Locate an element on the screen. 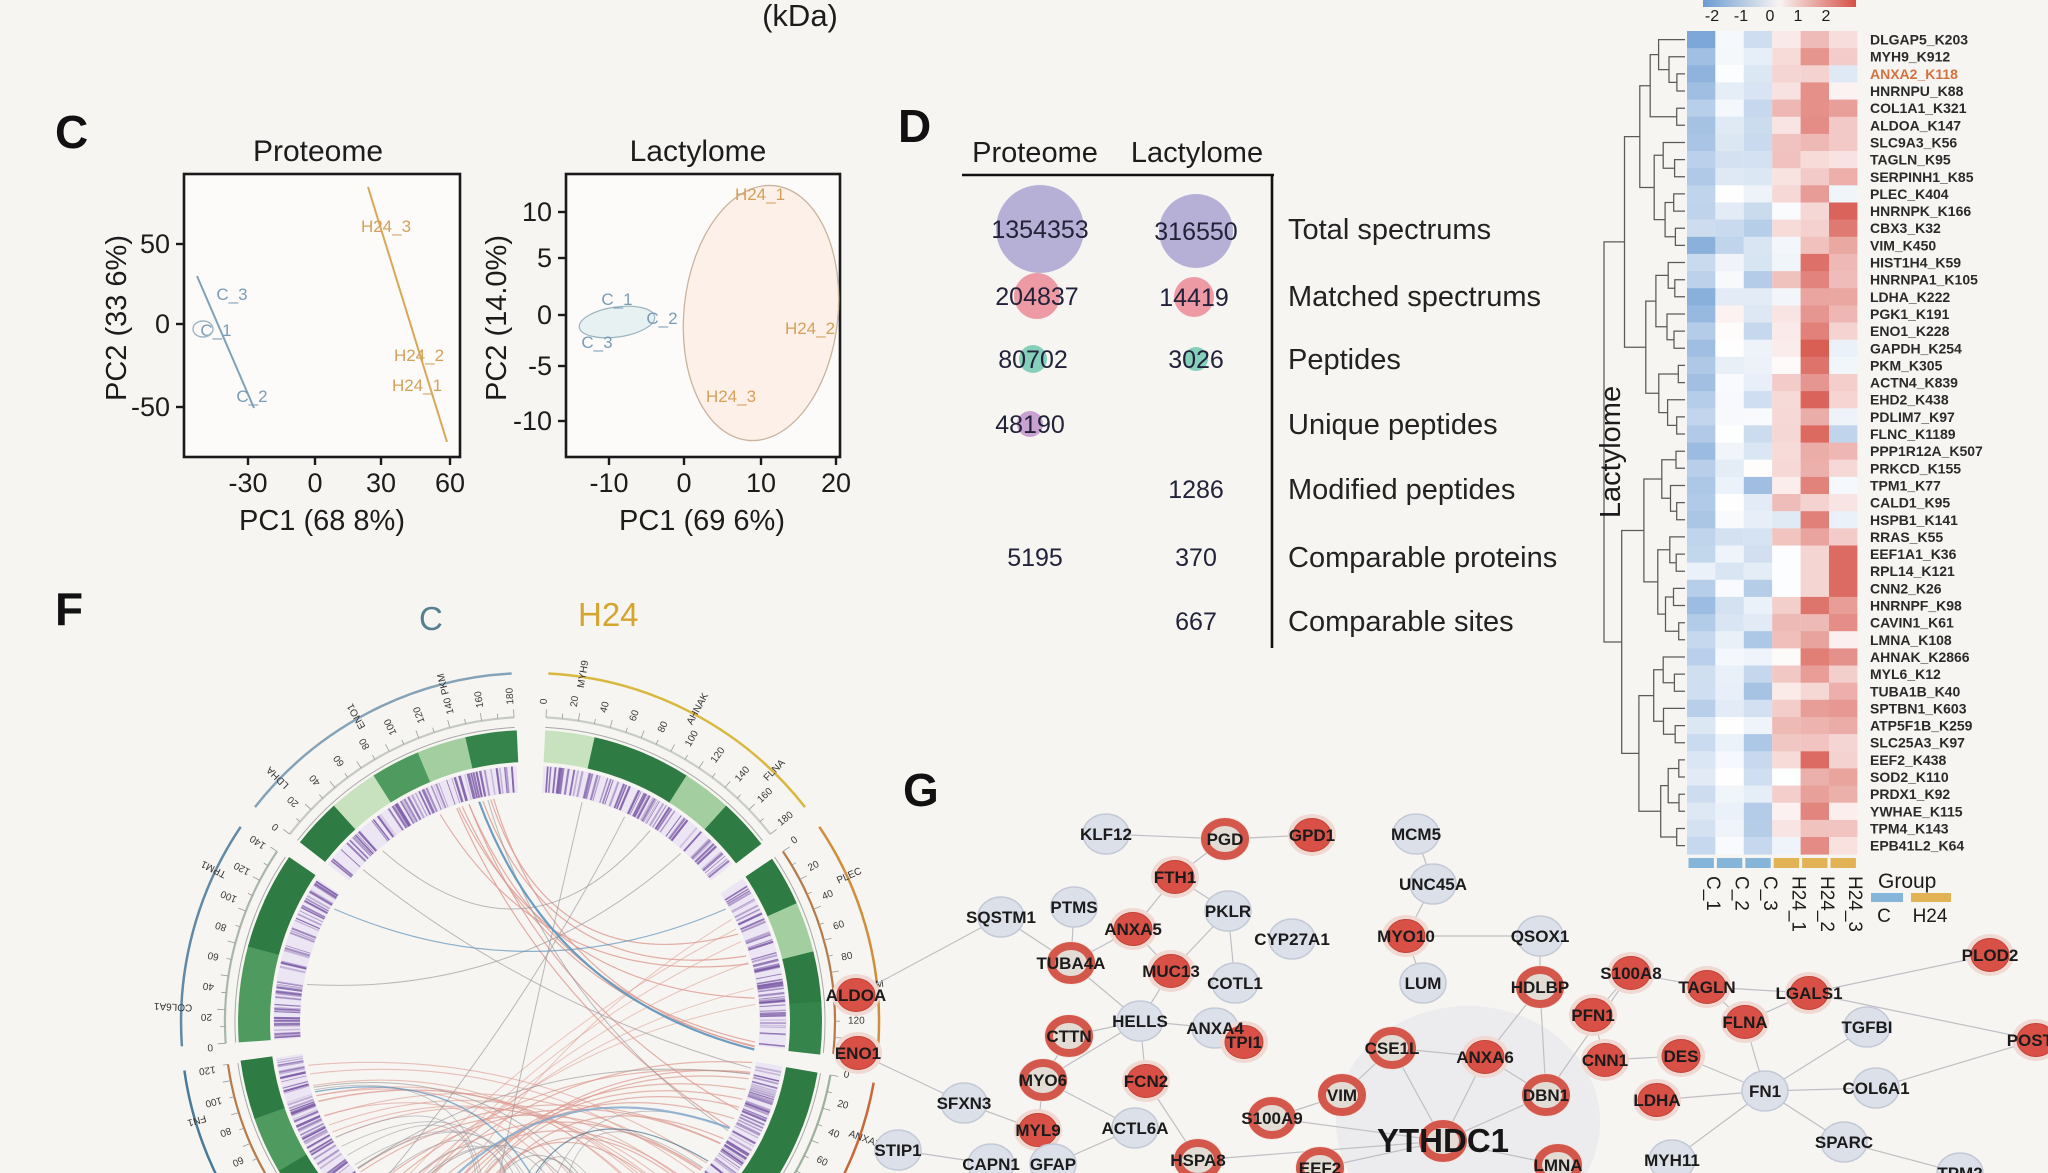 This screenshot has height=1173, width=2048. svg-text: MYH9_K912 is located at coordinates (1910, 57).